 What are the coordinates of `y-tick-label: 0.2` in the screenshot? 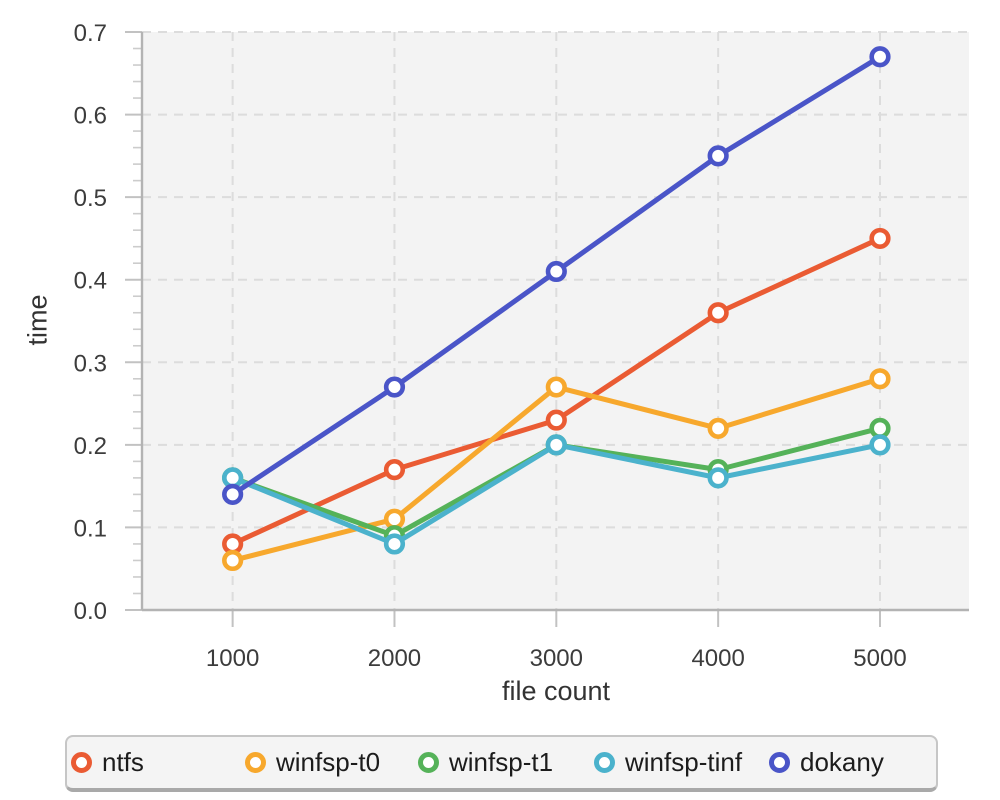 It's located at (90, 446).